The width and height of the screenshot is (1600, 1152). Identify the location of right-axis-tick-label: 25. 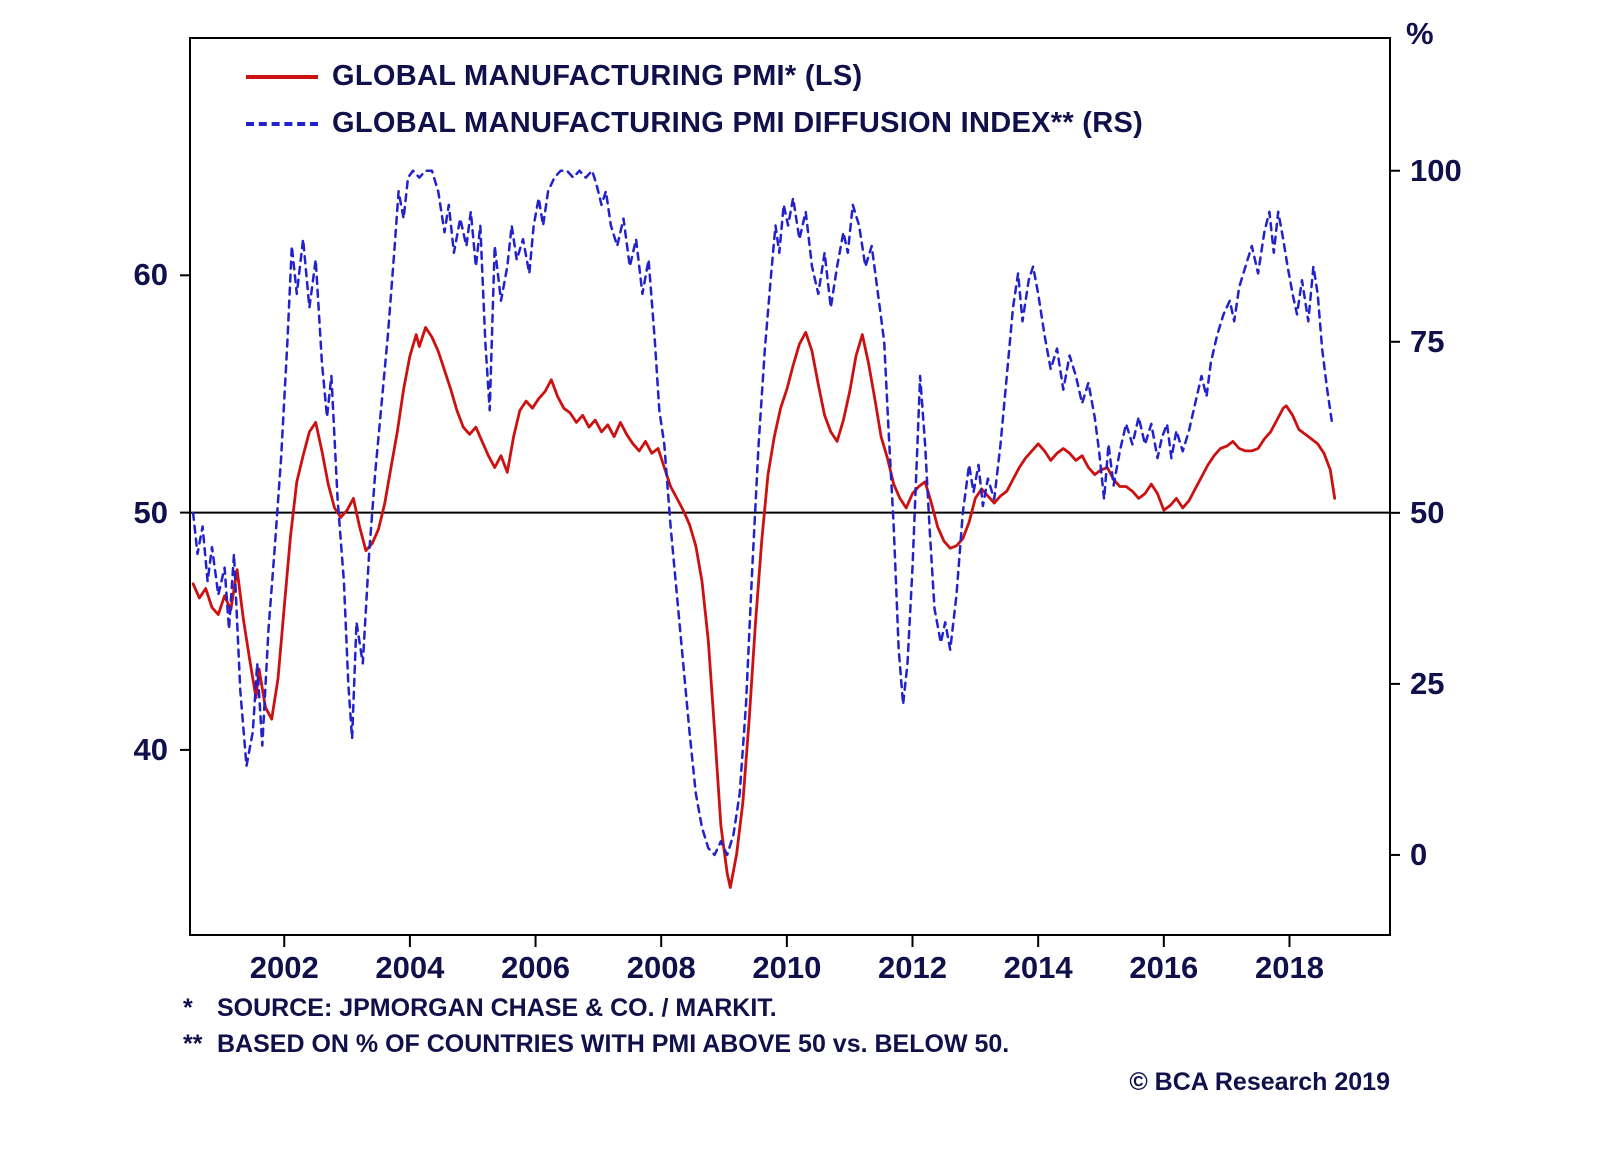
(1427, 683).